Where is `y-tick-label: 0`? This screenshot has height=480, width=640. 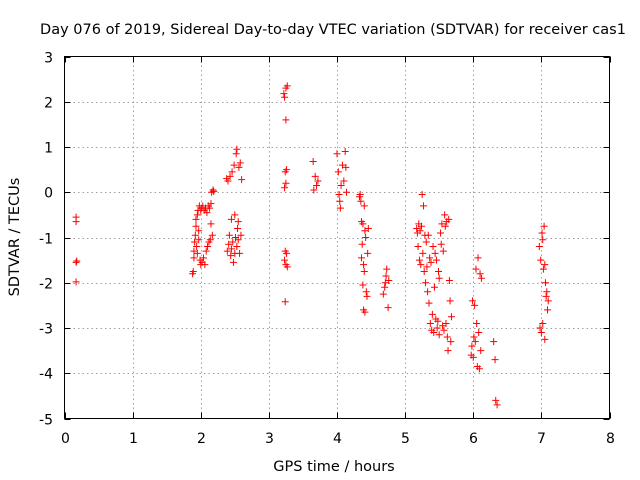 y-tick-label: 0 is located at coordinates (48, 194).